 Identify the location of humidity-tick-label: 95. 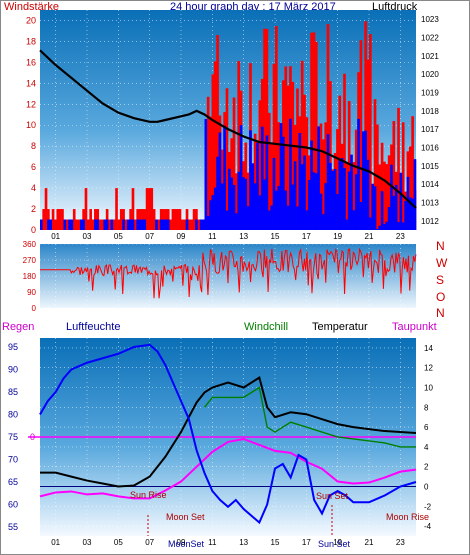
(13, 347).